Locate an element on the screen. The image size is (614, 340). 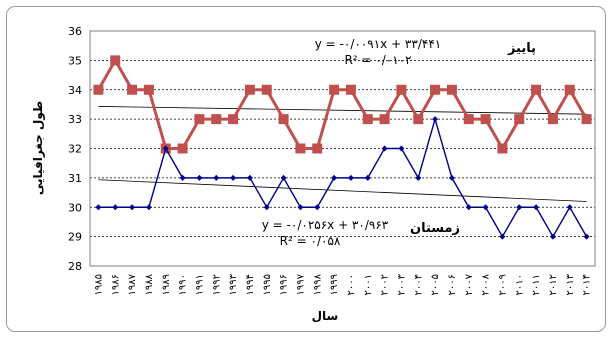
y-tick-label: 28 is located at coordinates (75, 266).